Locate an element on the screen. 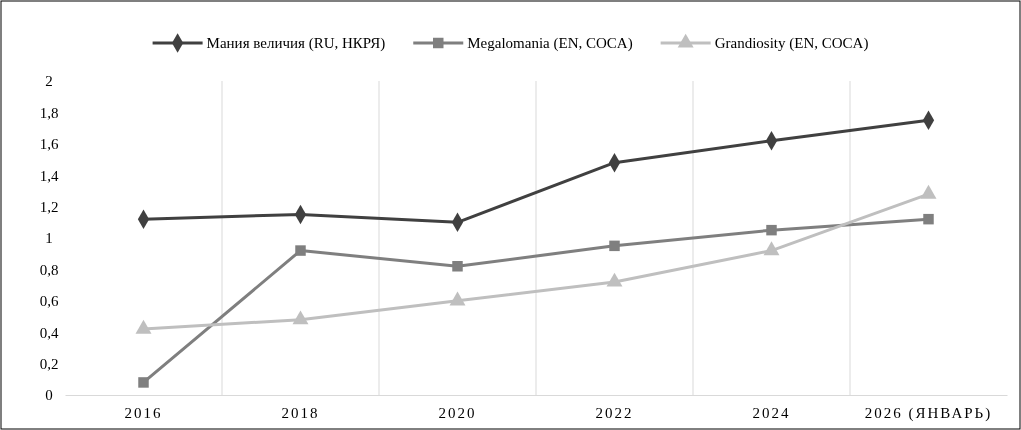 The height and width of the screenshot is (430, 1021). y-tick-label: 0,6 is located at coordinates (49, 301).